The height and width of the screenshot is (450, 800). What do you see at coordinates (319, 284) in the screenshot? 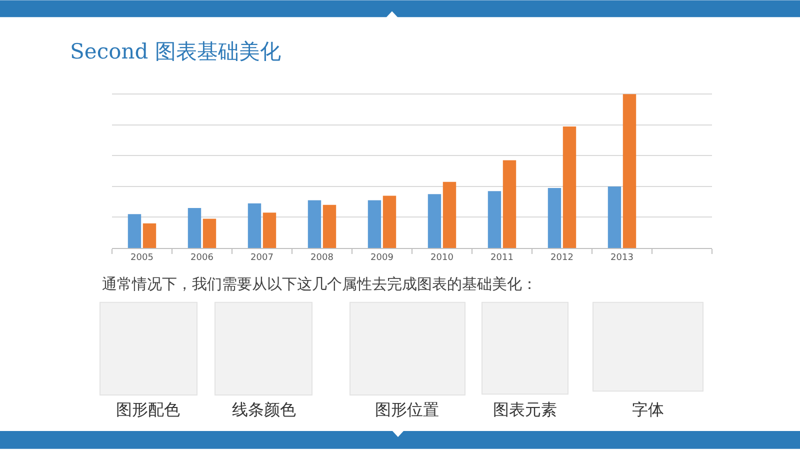
I see `text: 通常情况下，我们需要从以下这几个属性去完成图表的基础美化：` at bounding box center [319, 284].